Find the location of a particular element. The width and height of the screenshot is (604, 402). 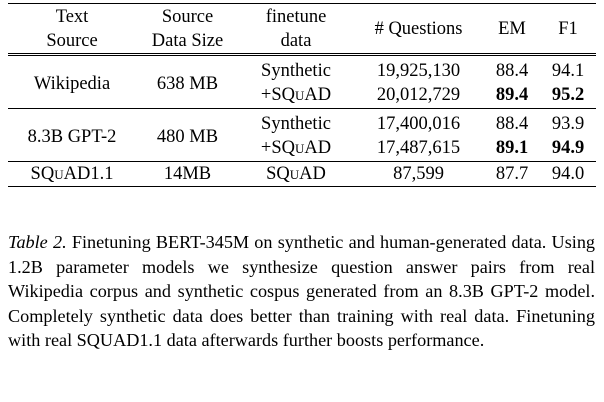

cell-f1: 94.0 is located at coordinates (568, 174).